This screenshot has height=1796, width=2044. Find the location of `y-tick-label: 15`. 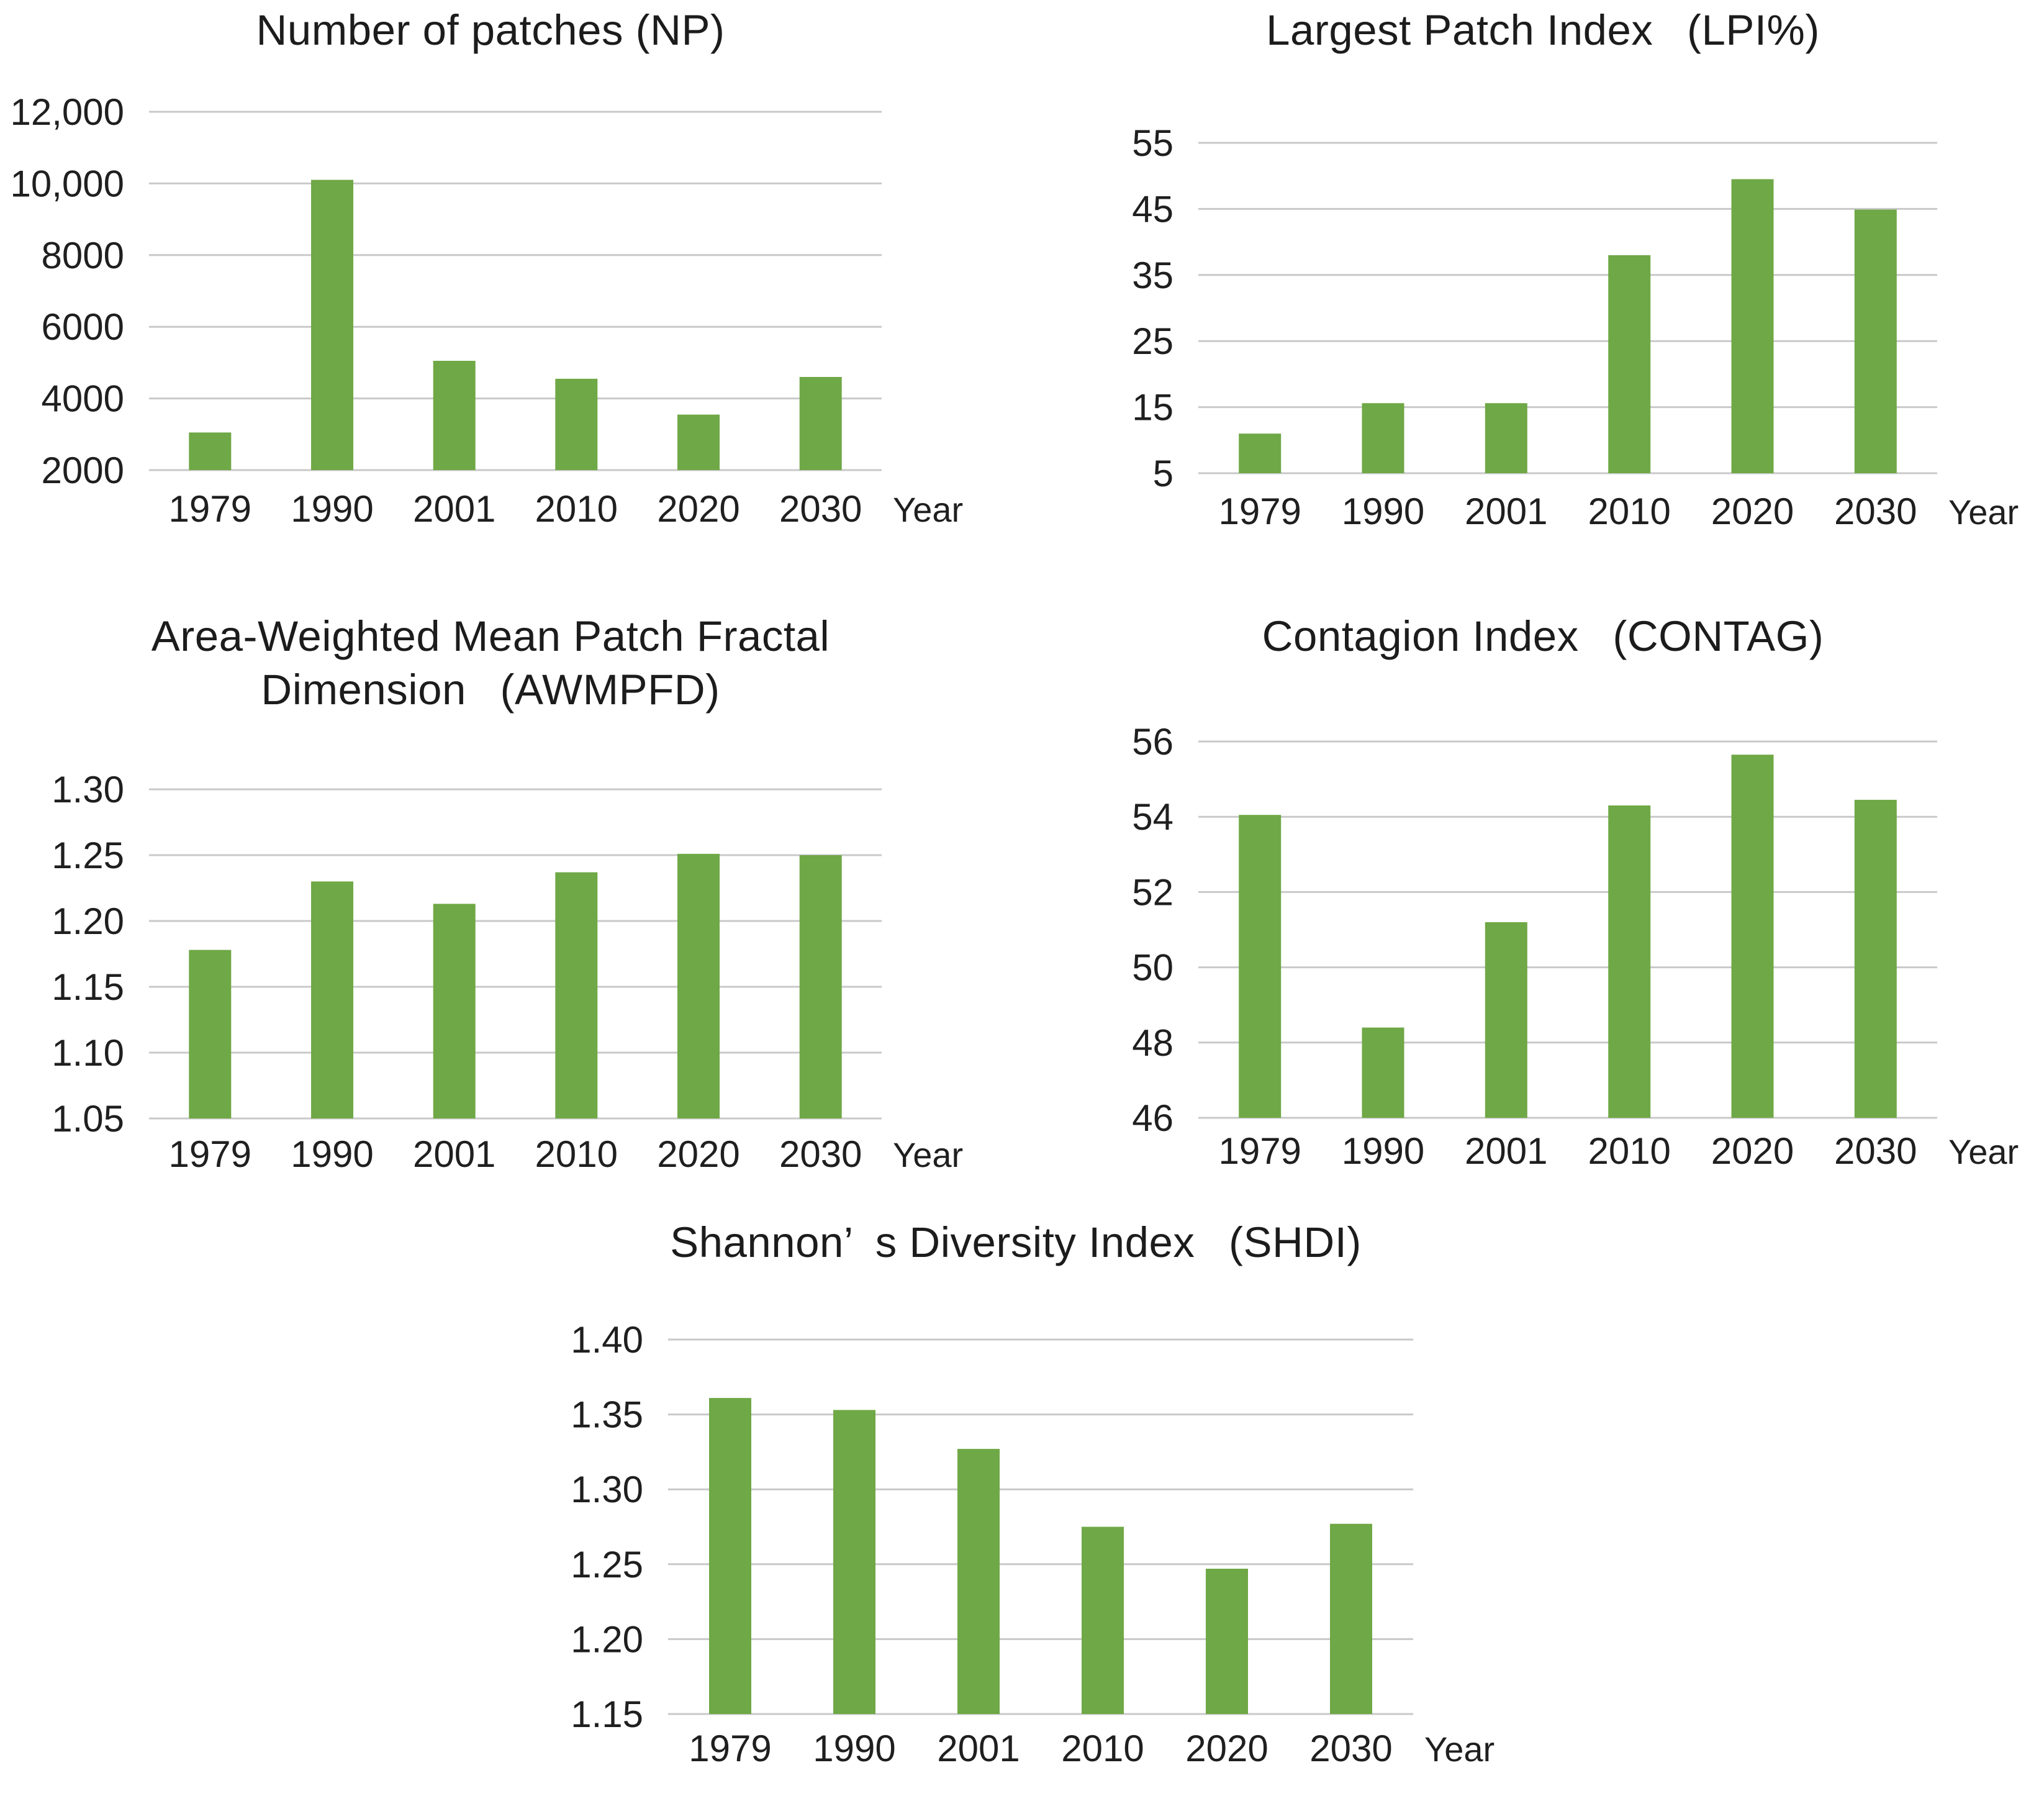

y-tick-label: 15 is located at coordinates (1152, 407).